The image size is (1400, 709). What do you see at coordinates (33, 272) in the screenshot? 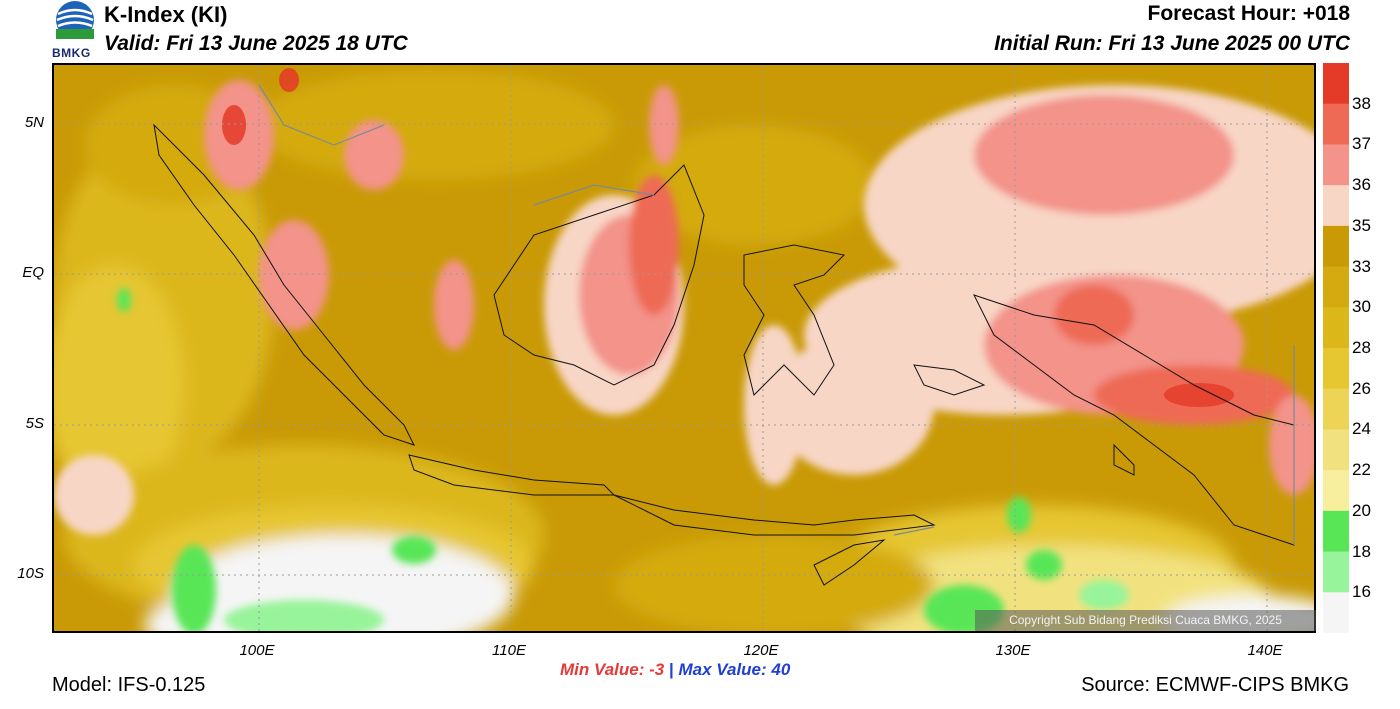
I see `lat-label-eq: EQ` at bounding box center [33, 272].